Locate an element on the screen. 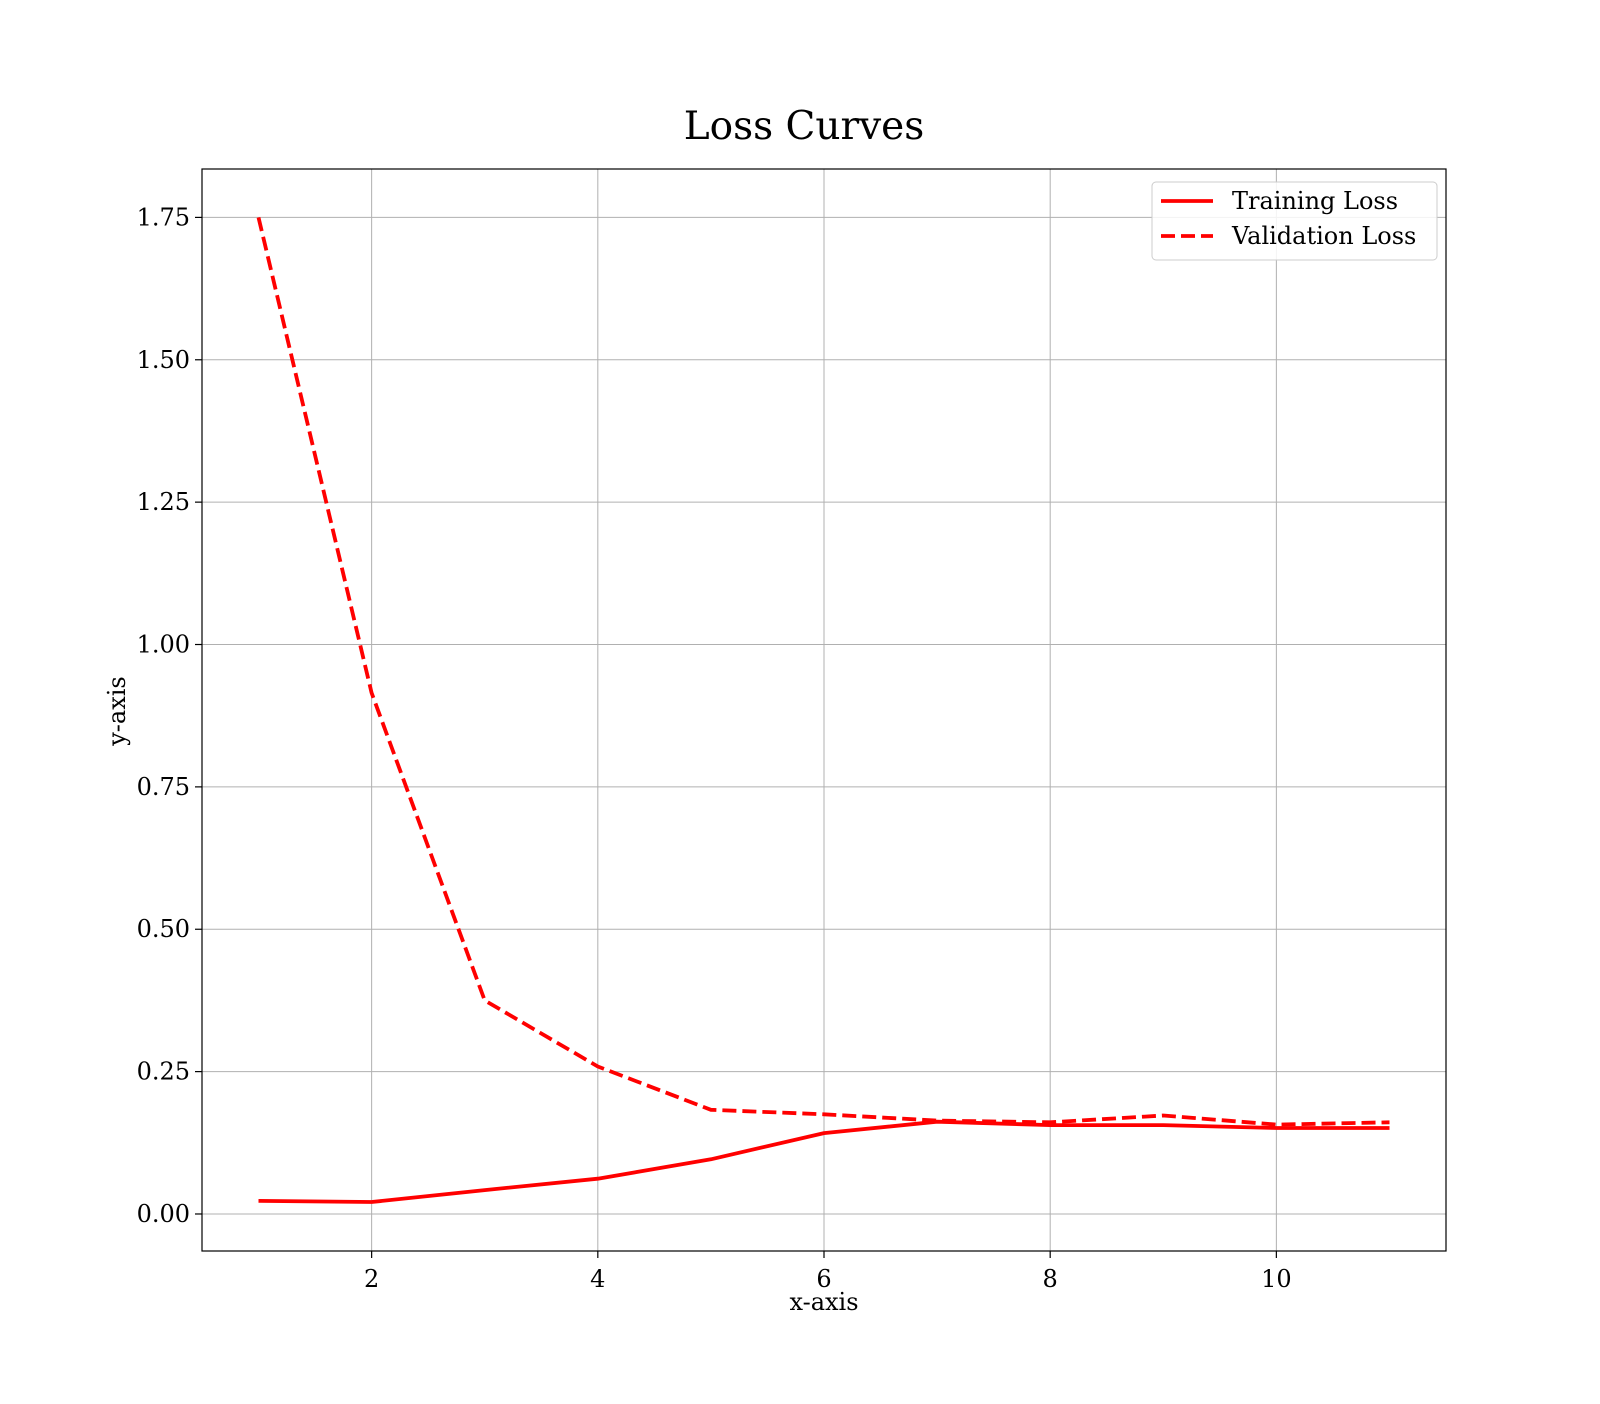 The width and height of the screenshot is (1600, 1404). x-tick-label: 4 is located at coordinates (597, 1279).